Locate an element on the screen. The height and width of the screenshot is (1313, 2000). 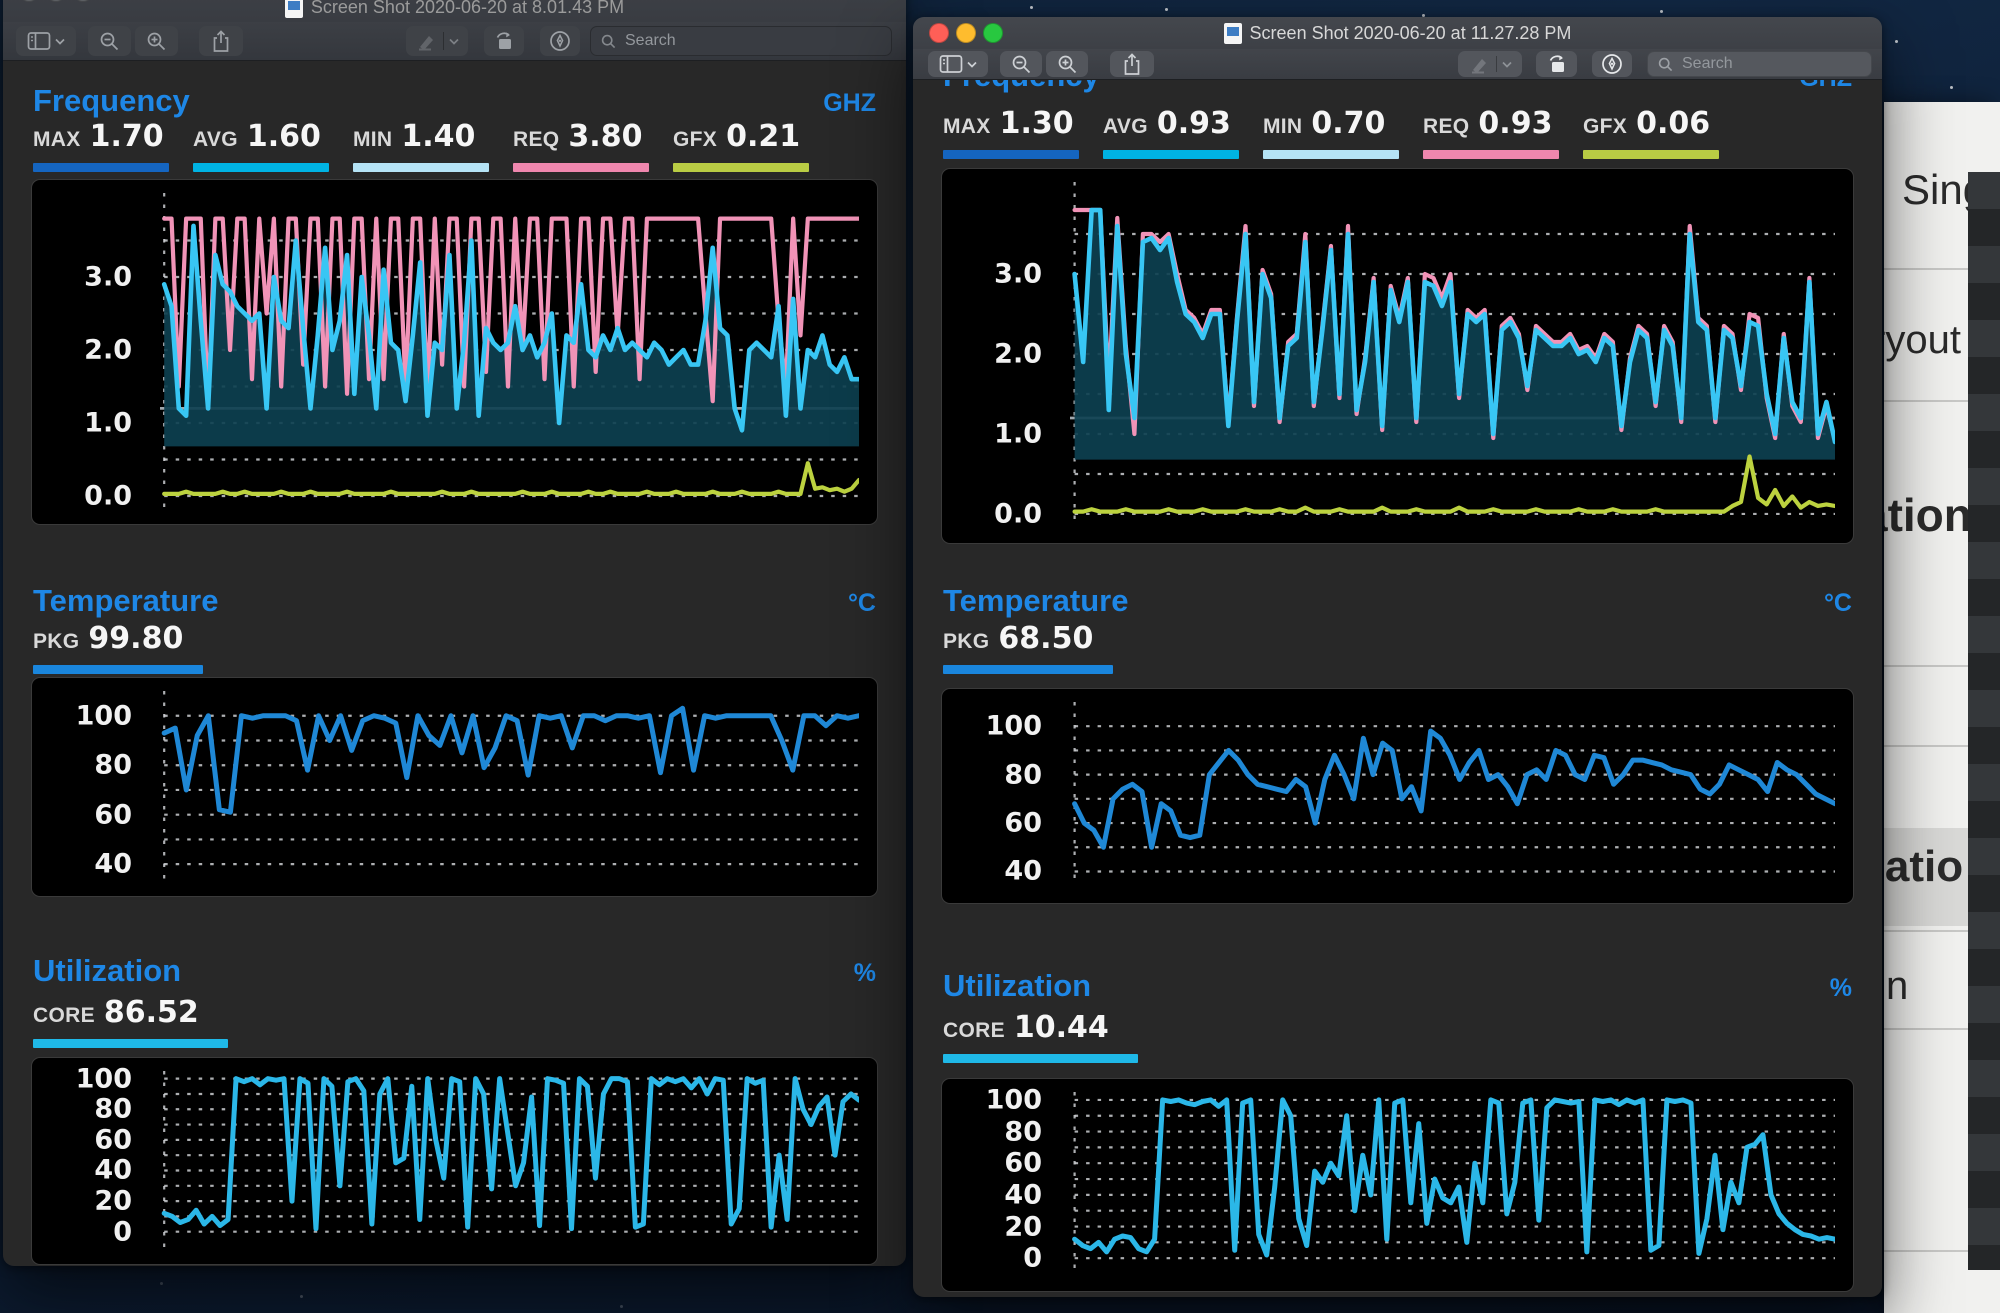
stat-core: CORE 10.44 is located at coordinates (1040, 1036).